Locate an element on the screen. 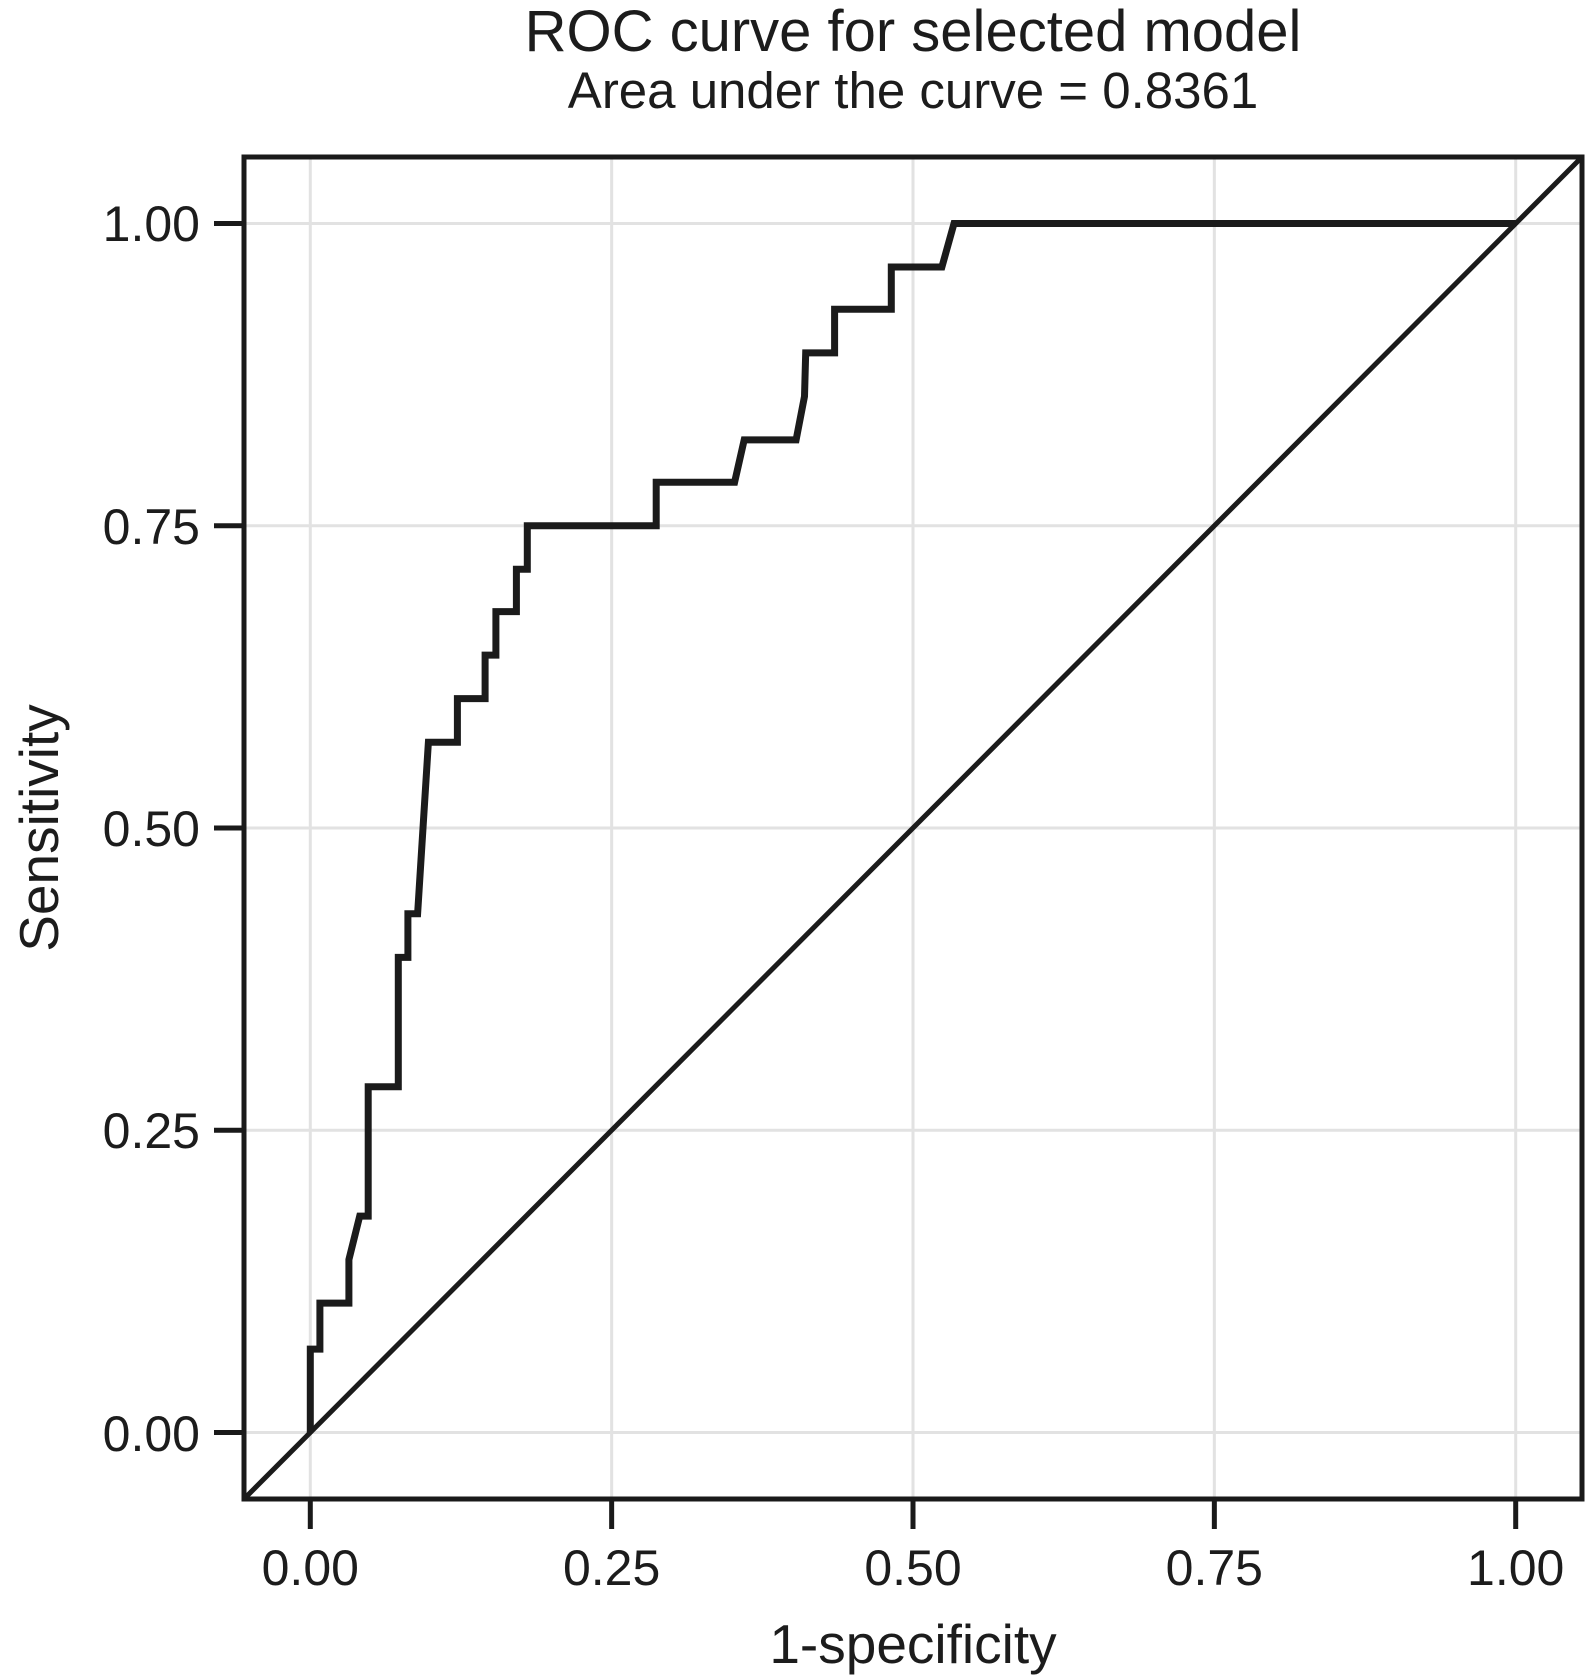  x-tick-label: 1.00 is located at coordinates (1516, 1568).